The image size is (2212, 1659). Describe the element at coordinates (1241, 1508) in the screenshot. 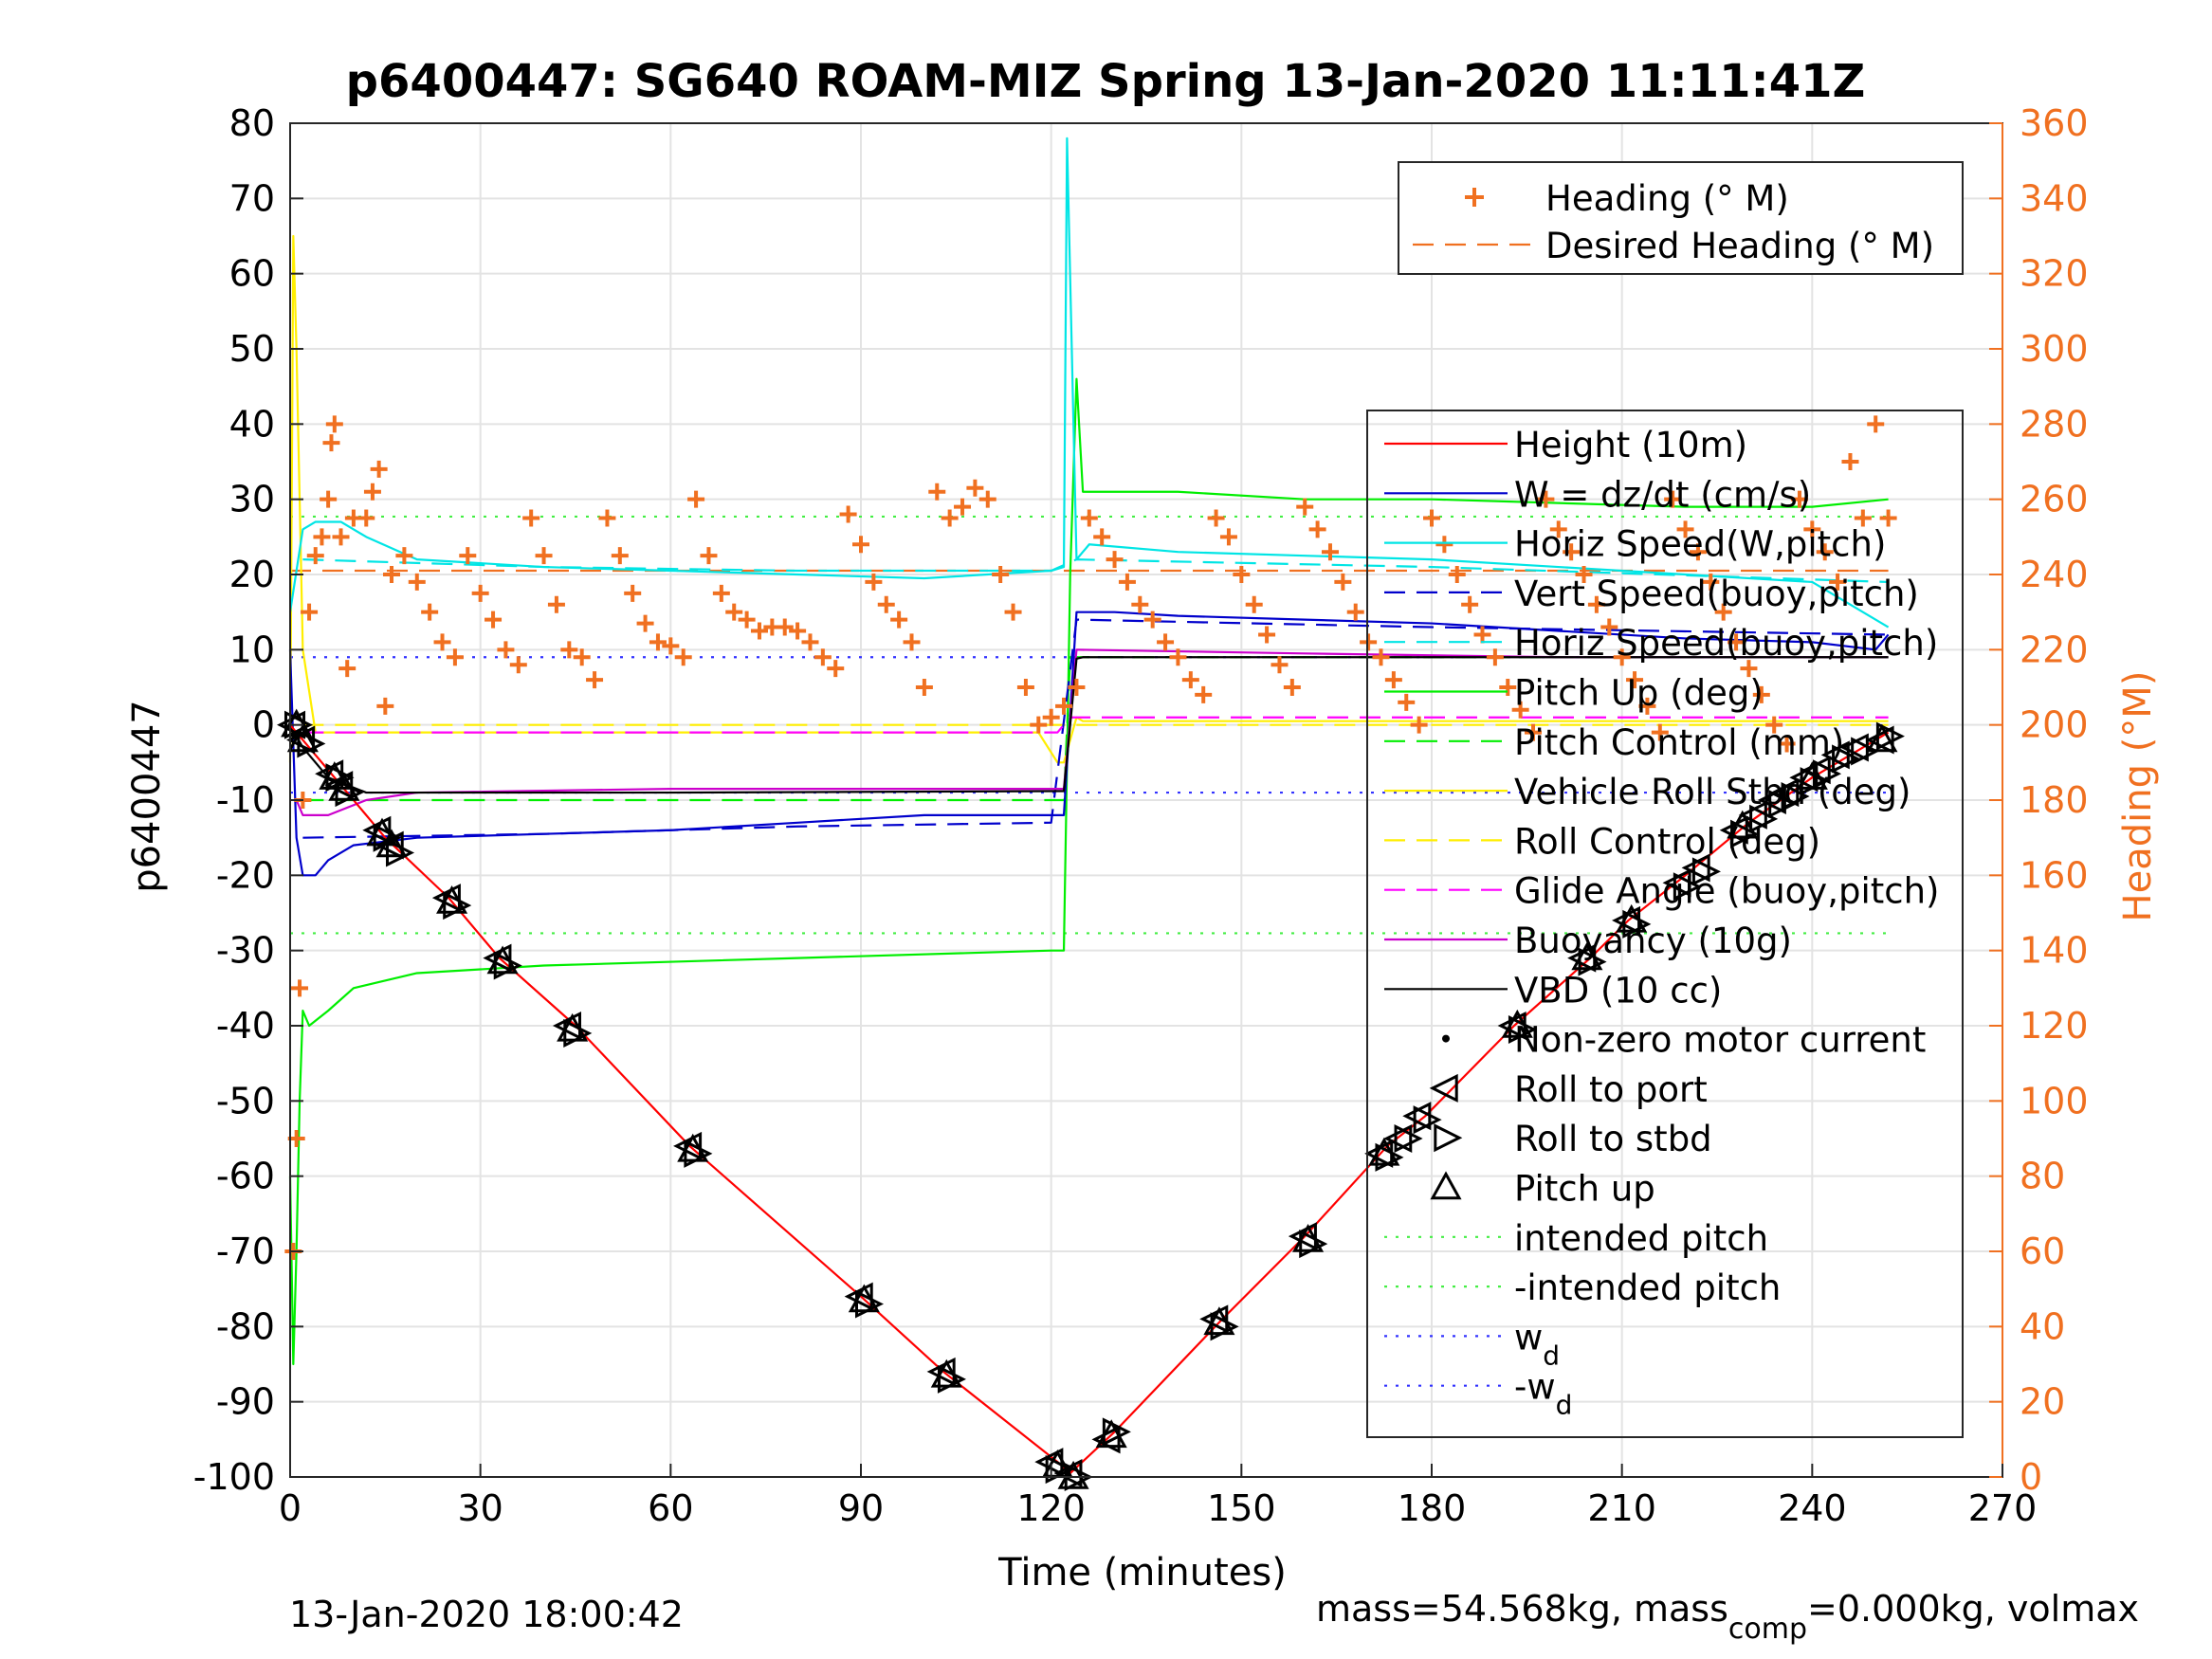

I see `x-tick-label: 150` at that location.